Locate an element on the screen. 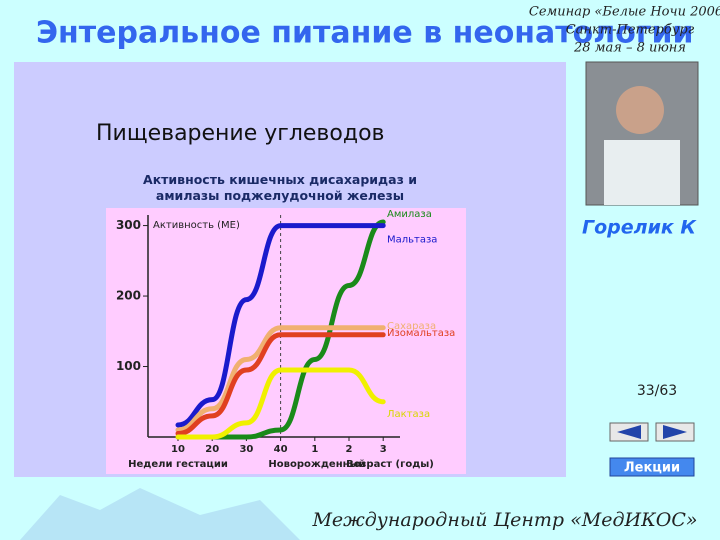  seminar-line: 28 мая – 8 июня is located at coordinates (629, 48).